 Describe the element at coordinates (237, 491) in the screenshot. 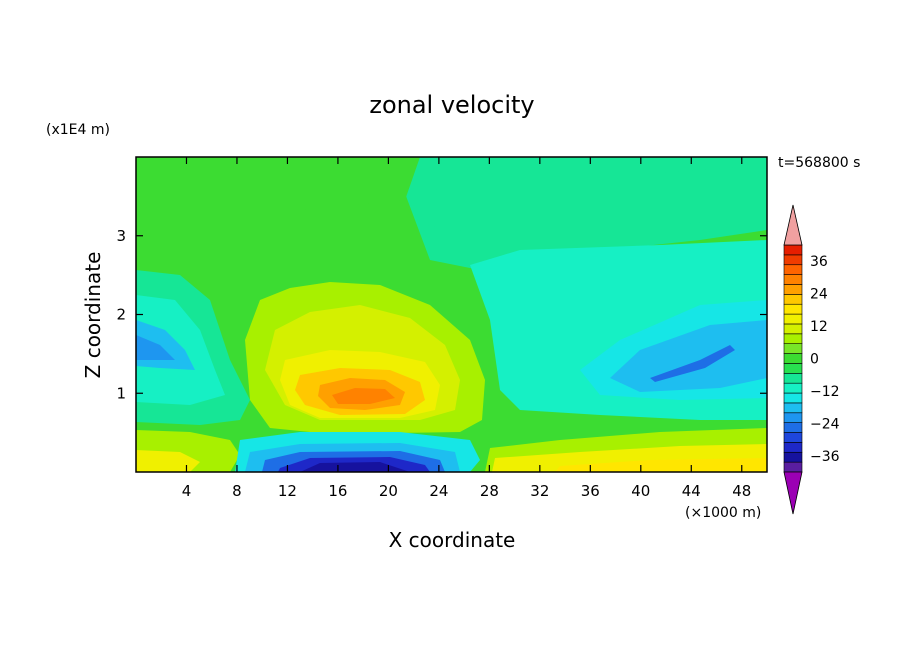

I see `x-tick-label: 8` at that location.